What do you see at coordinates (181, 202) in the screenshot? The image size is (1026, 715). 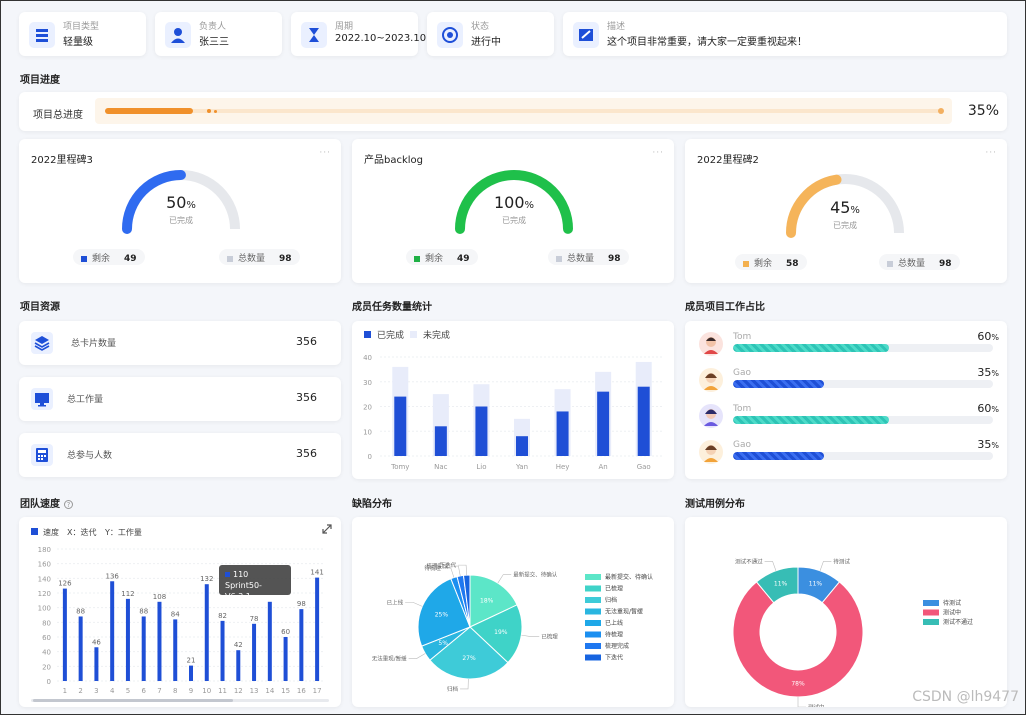 I see `gauge-arc` at bounding box center [181, 202].